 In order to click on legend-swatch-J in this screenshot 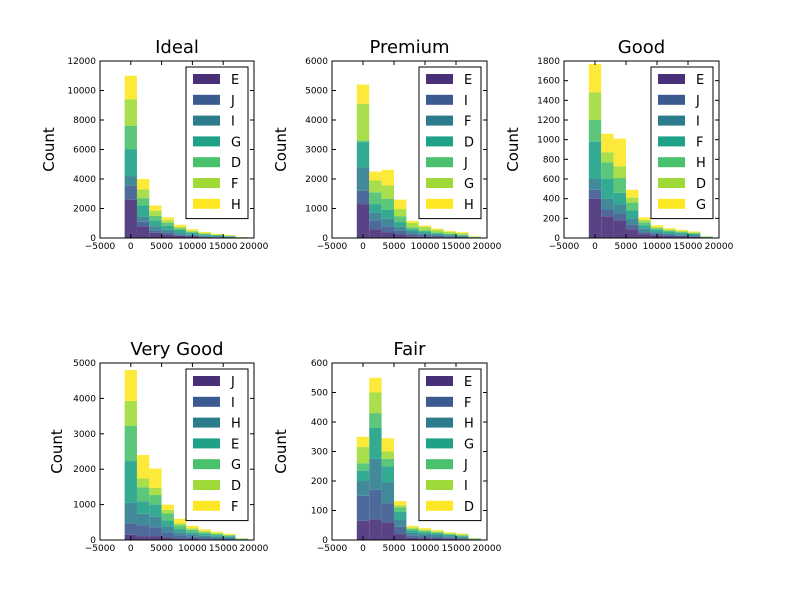, I will do `click(439, 464)`.